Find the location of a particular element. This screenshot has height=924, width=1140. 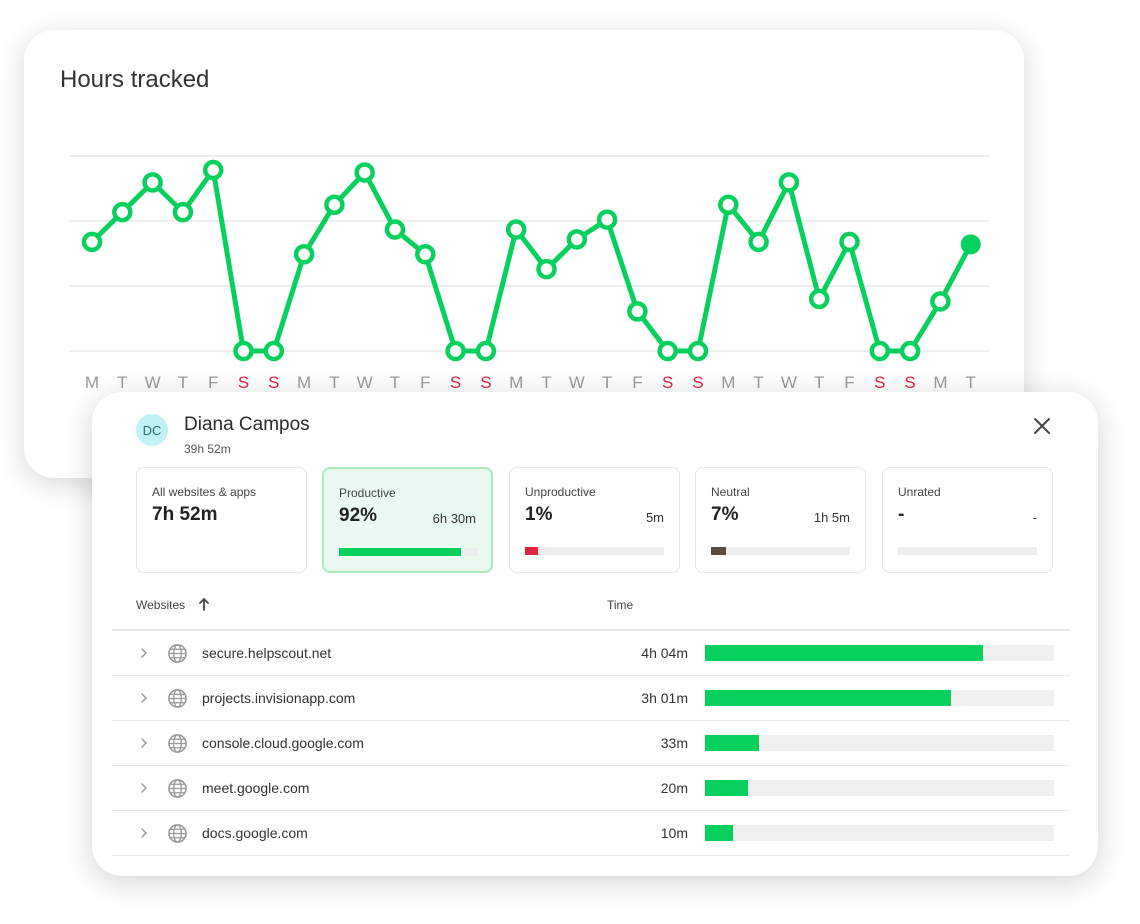

website-time: 4h 04m is located at coordinates (664, 653).